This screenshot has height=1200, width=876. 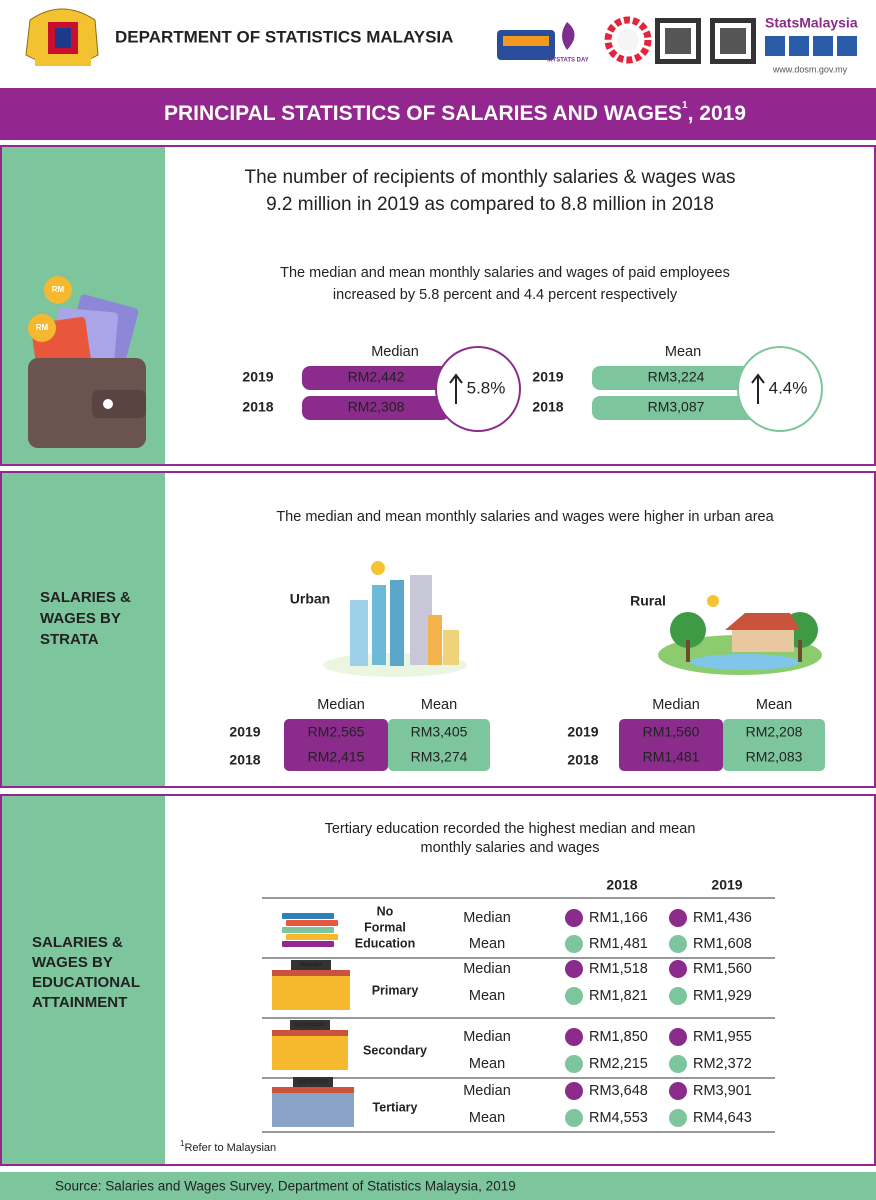 What do you see at coordinates (722, 918) in the screenshot?
I see `value: RM1,436` at bounding box center [722, 918].